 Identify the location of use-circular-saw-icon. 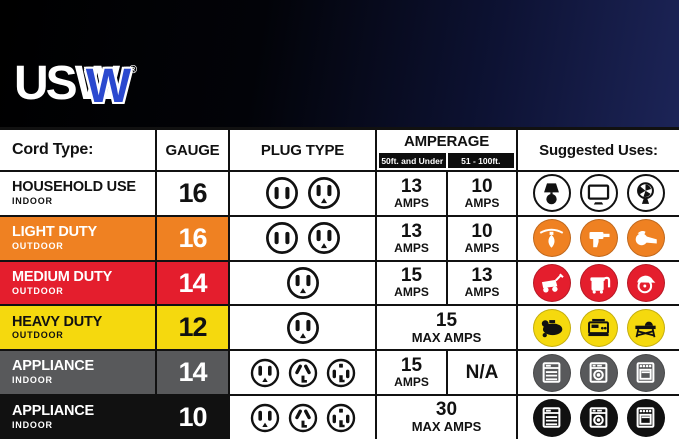
(645, 283).